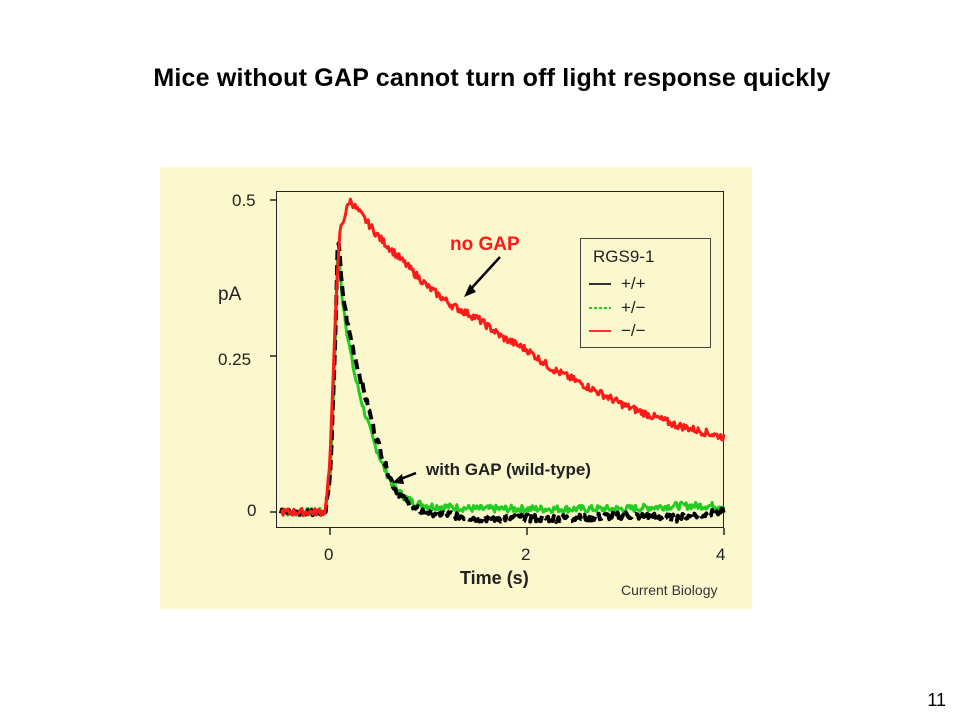 This screenshot has height=720, width=960. What do you see at coordinates (244, 200) in the screenshot?
I see `y-tick-label: 0.5` at bounding box center [244, 200].